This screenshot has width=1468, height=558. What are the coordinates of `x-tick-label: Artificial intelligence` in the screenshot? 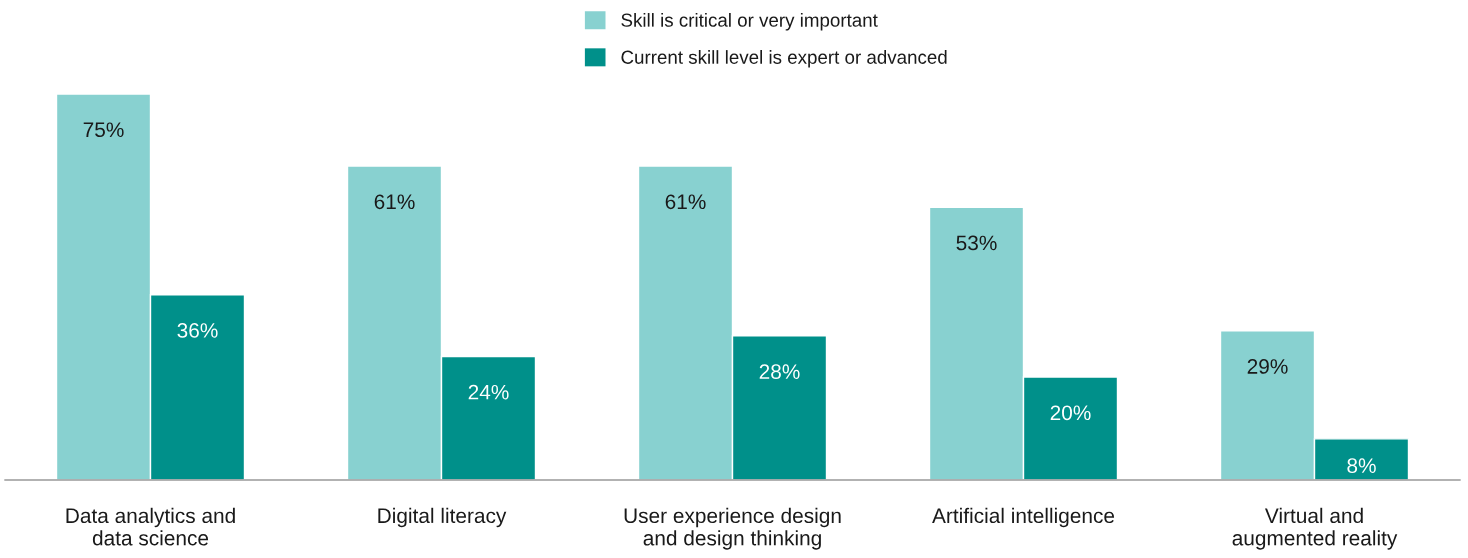 It's located at (1023, 517).